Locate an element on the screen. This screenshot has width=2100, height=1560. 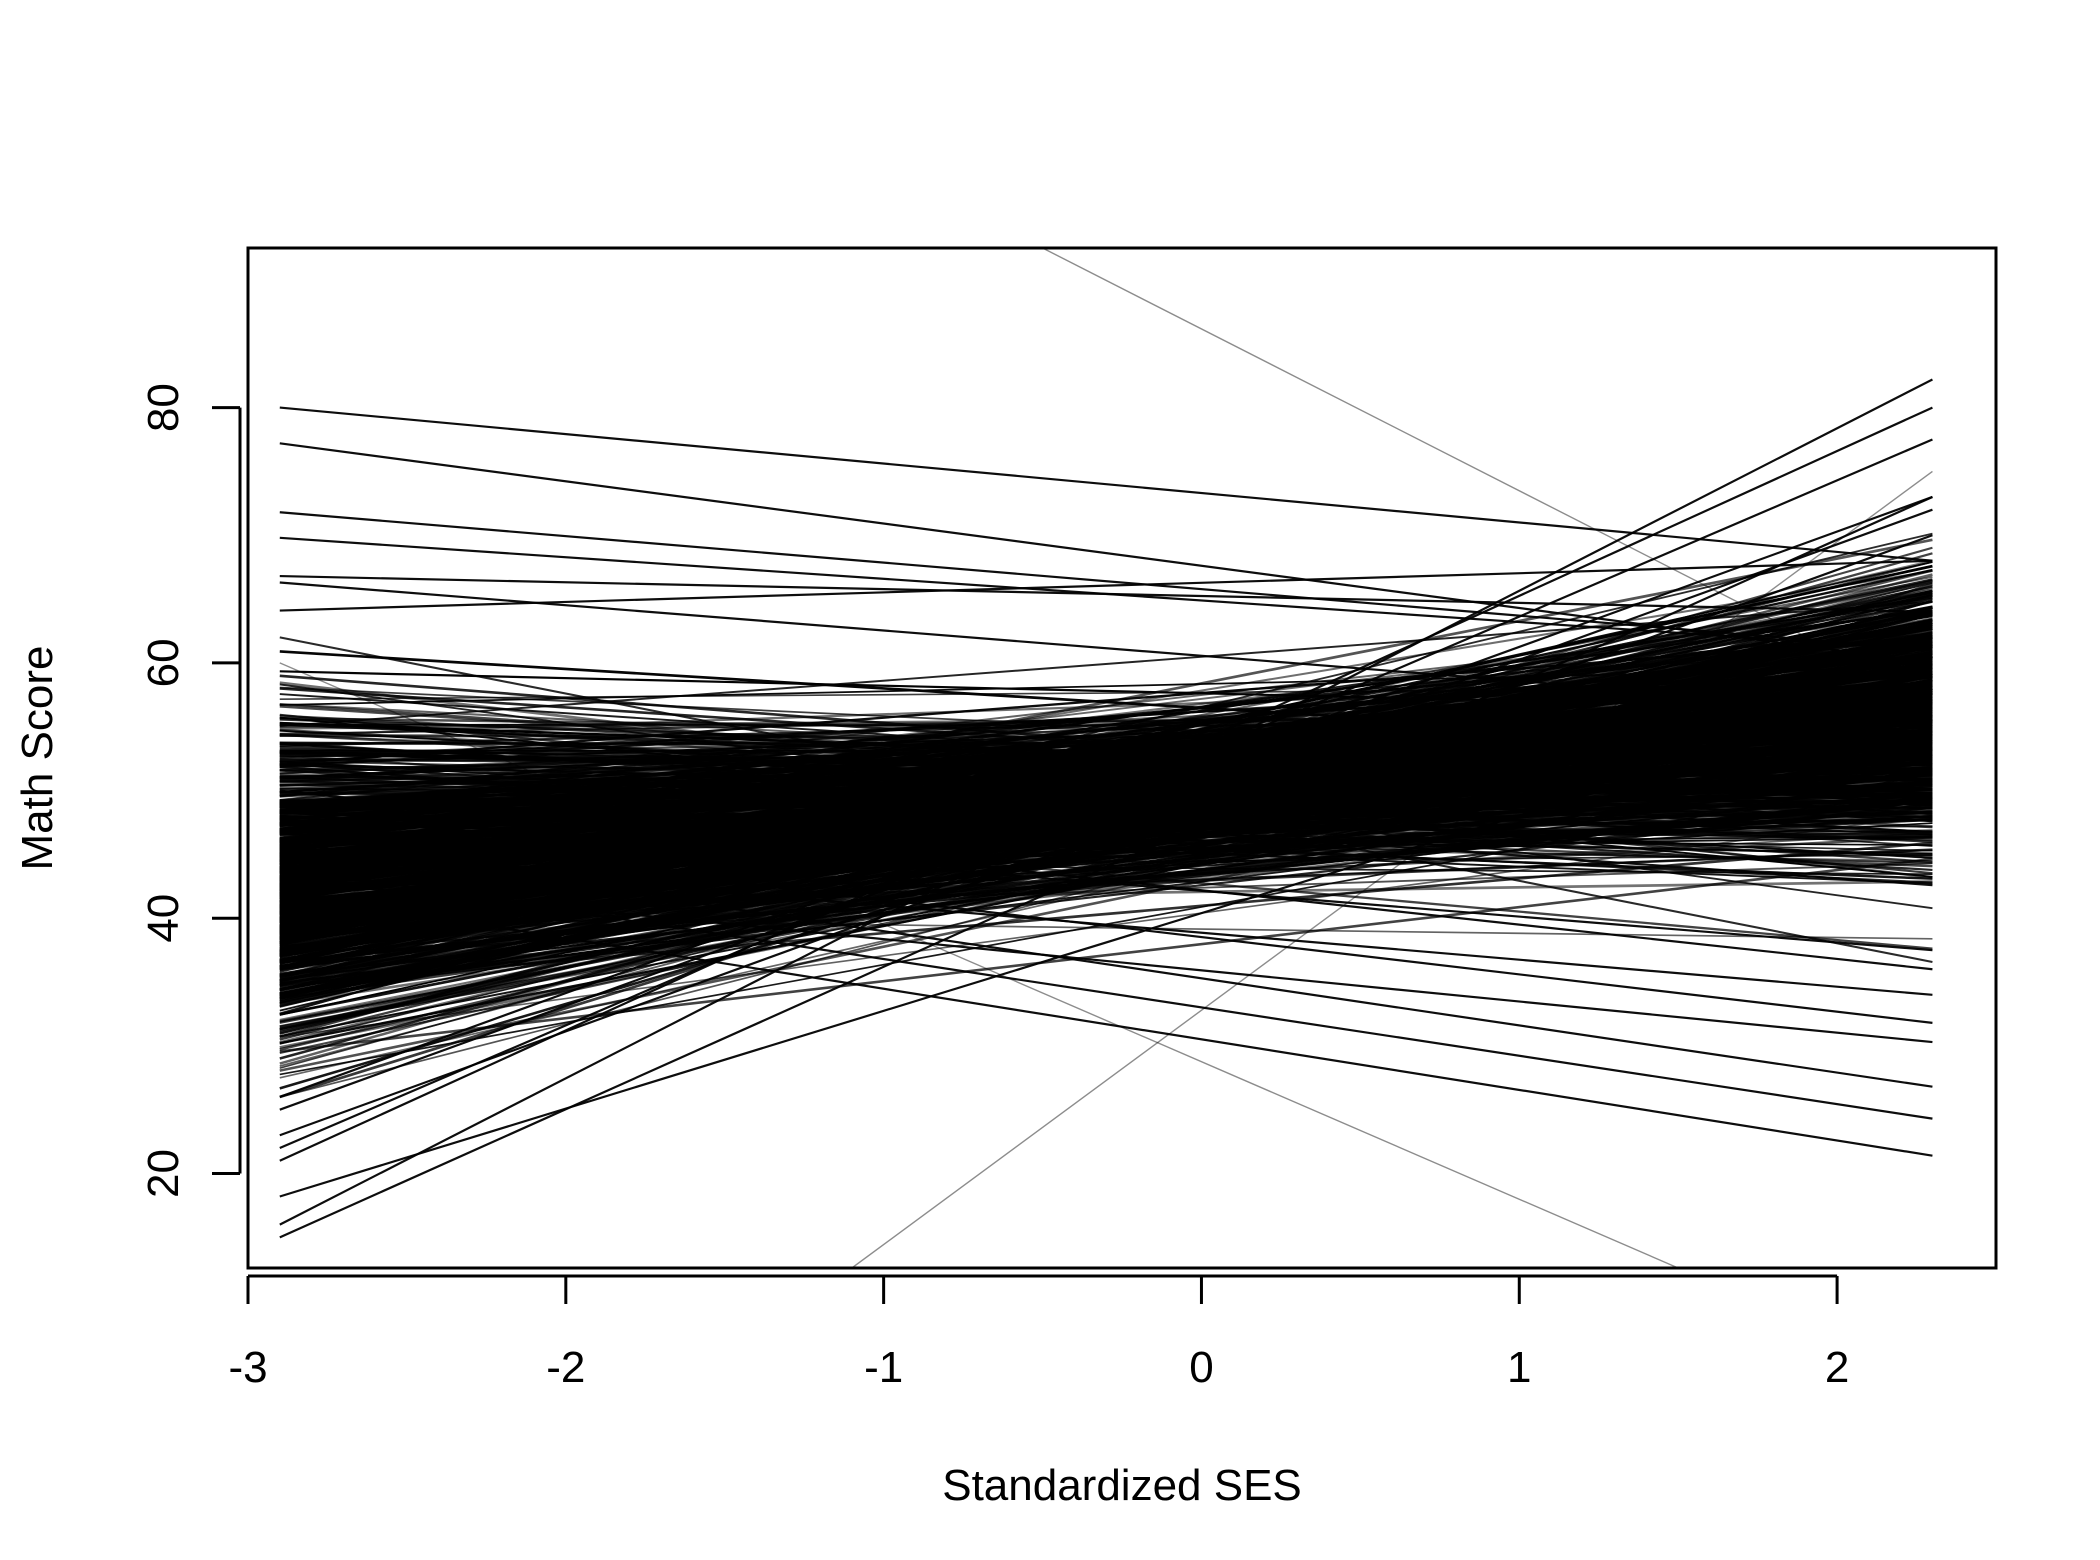
x-tick-label: -3 is located at coordinates (247, 1367).